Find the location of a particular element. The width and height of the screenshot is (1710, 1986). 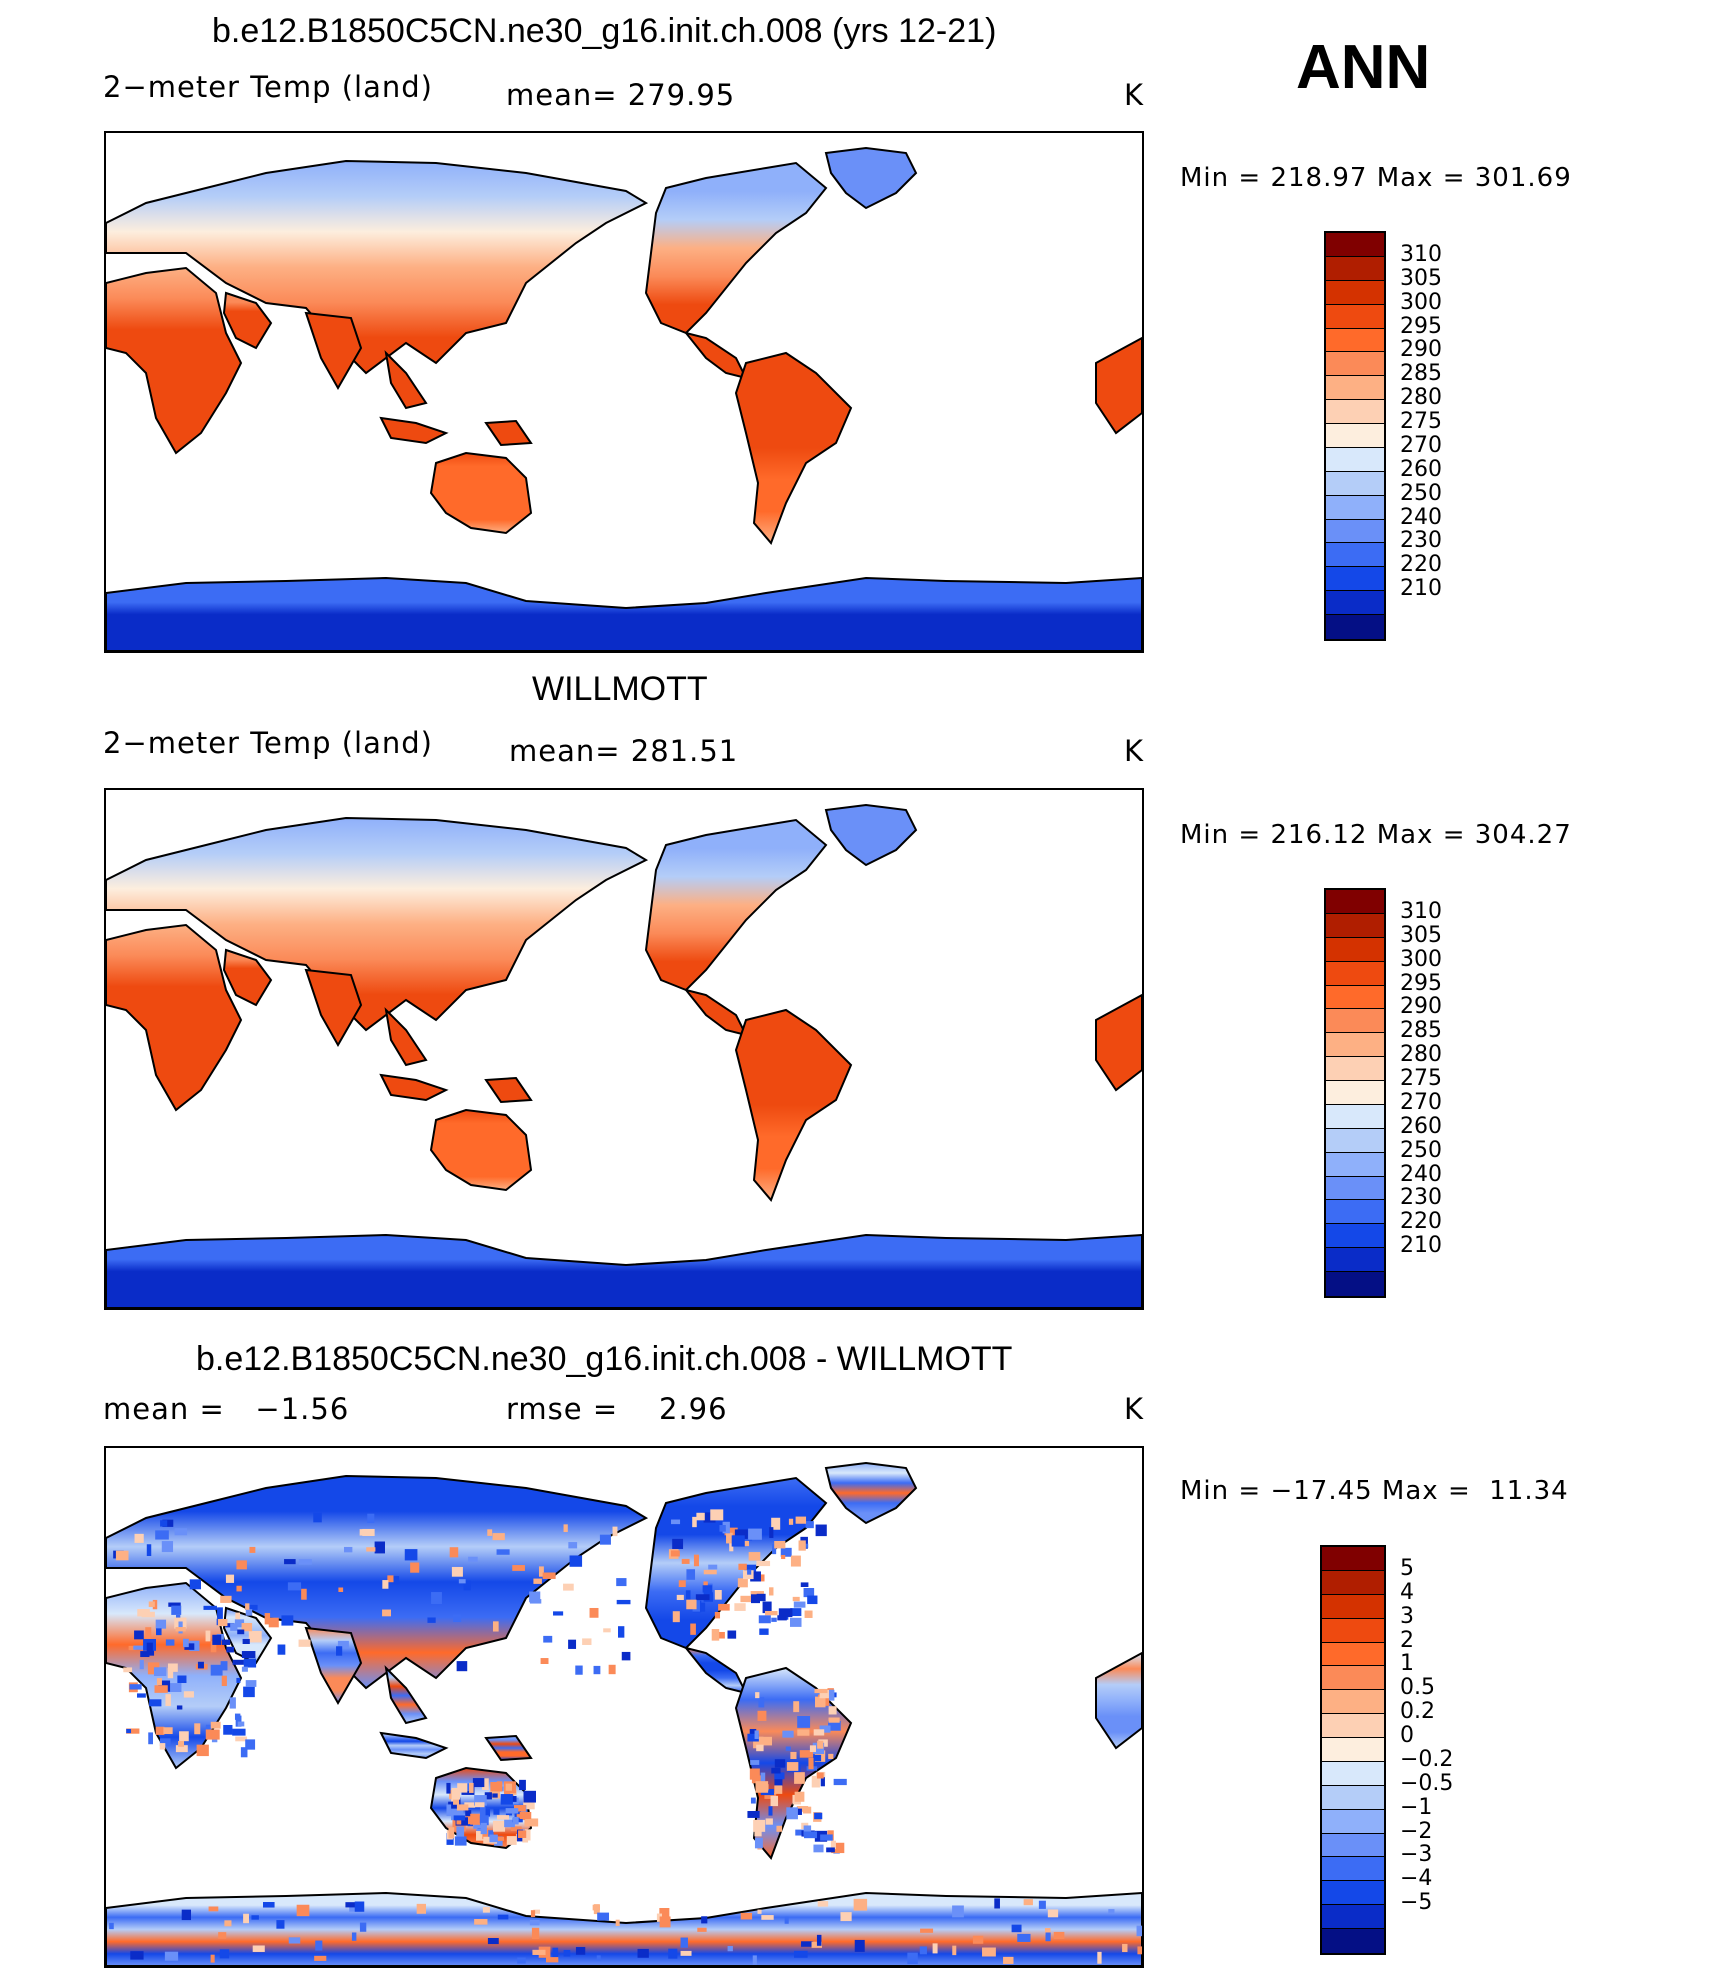

panel-3-minmax: Min = −17.45 Max = 11.34 is located at coordinates (1374, 1491).